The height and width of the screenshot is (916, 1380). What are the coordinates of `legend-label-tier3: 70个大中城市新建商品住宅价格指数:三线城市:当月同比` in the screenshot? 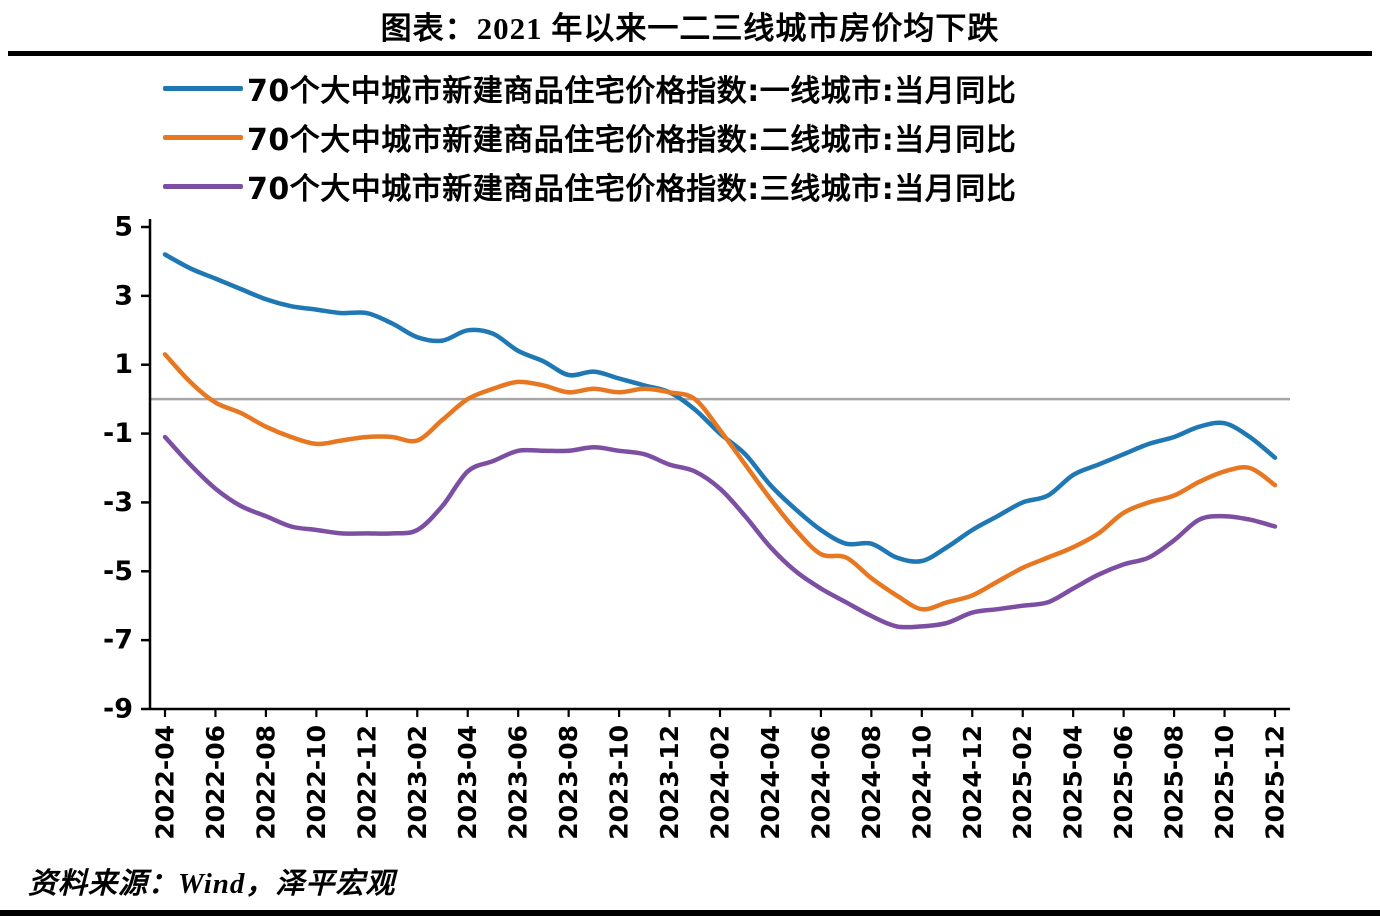 It's located at (632, 190).